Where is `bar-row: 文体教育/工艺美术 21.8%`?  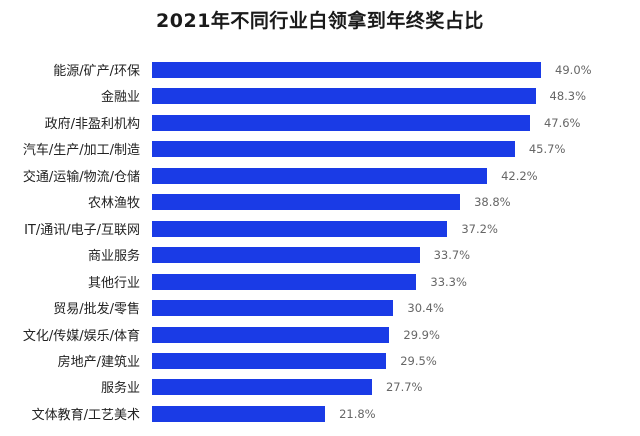
bar-row: 文体教育/工艺美术 21.8% is located at coordinates (320, 414).